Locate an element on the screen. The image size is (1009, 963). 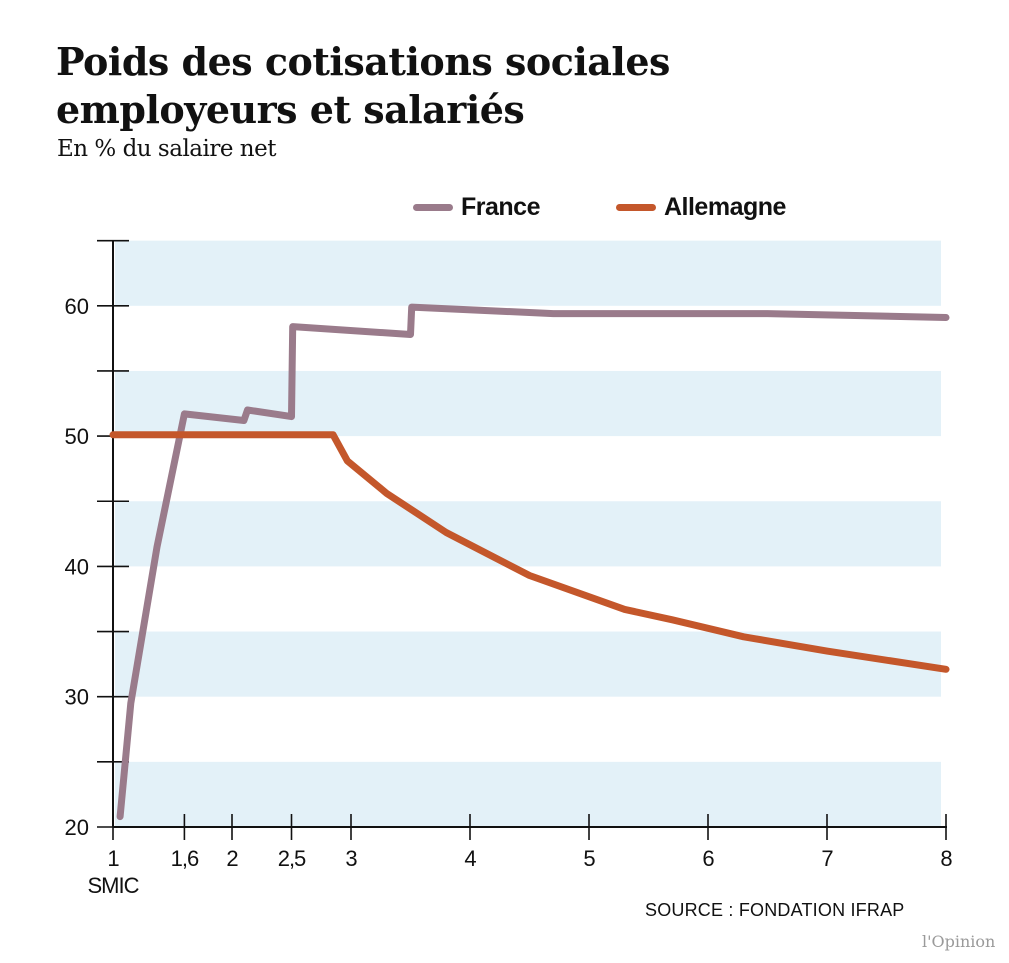
y-tick-label: 60 is located at coordinates (77, 306).